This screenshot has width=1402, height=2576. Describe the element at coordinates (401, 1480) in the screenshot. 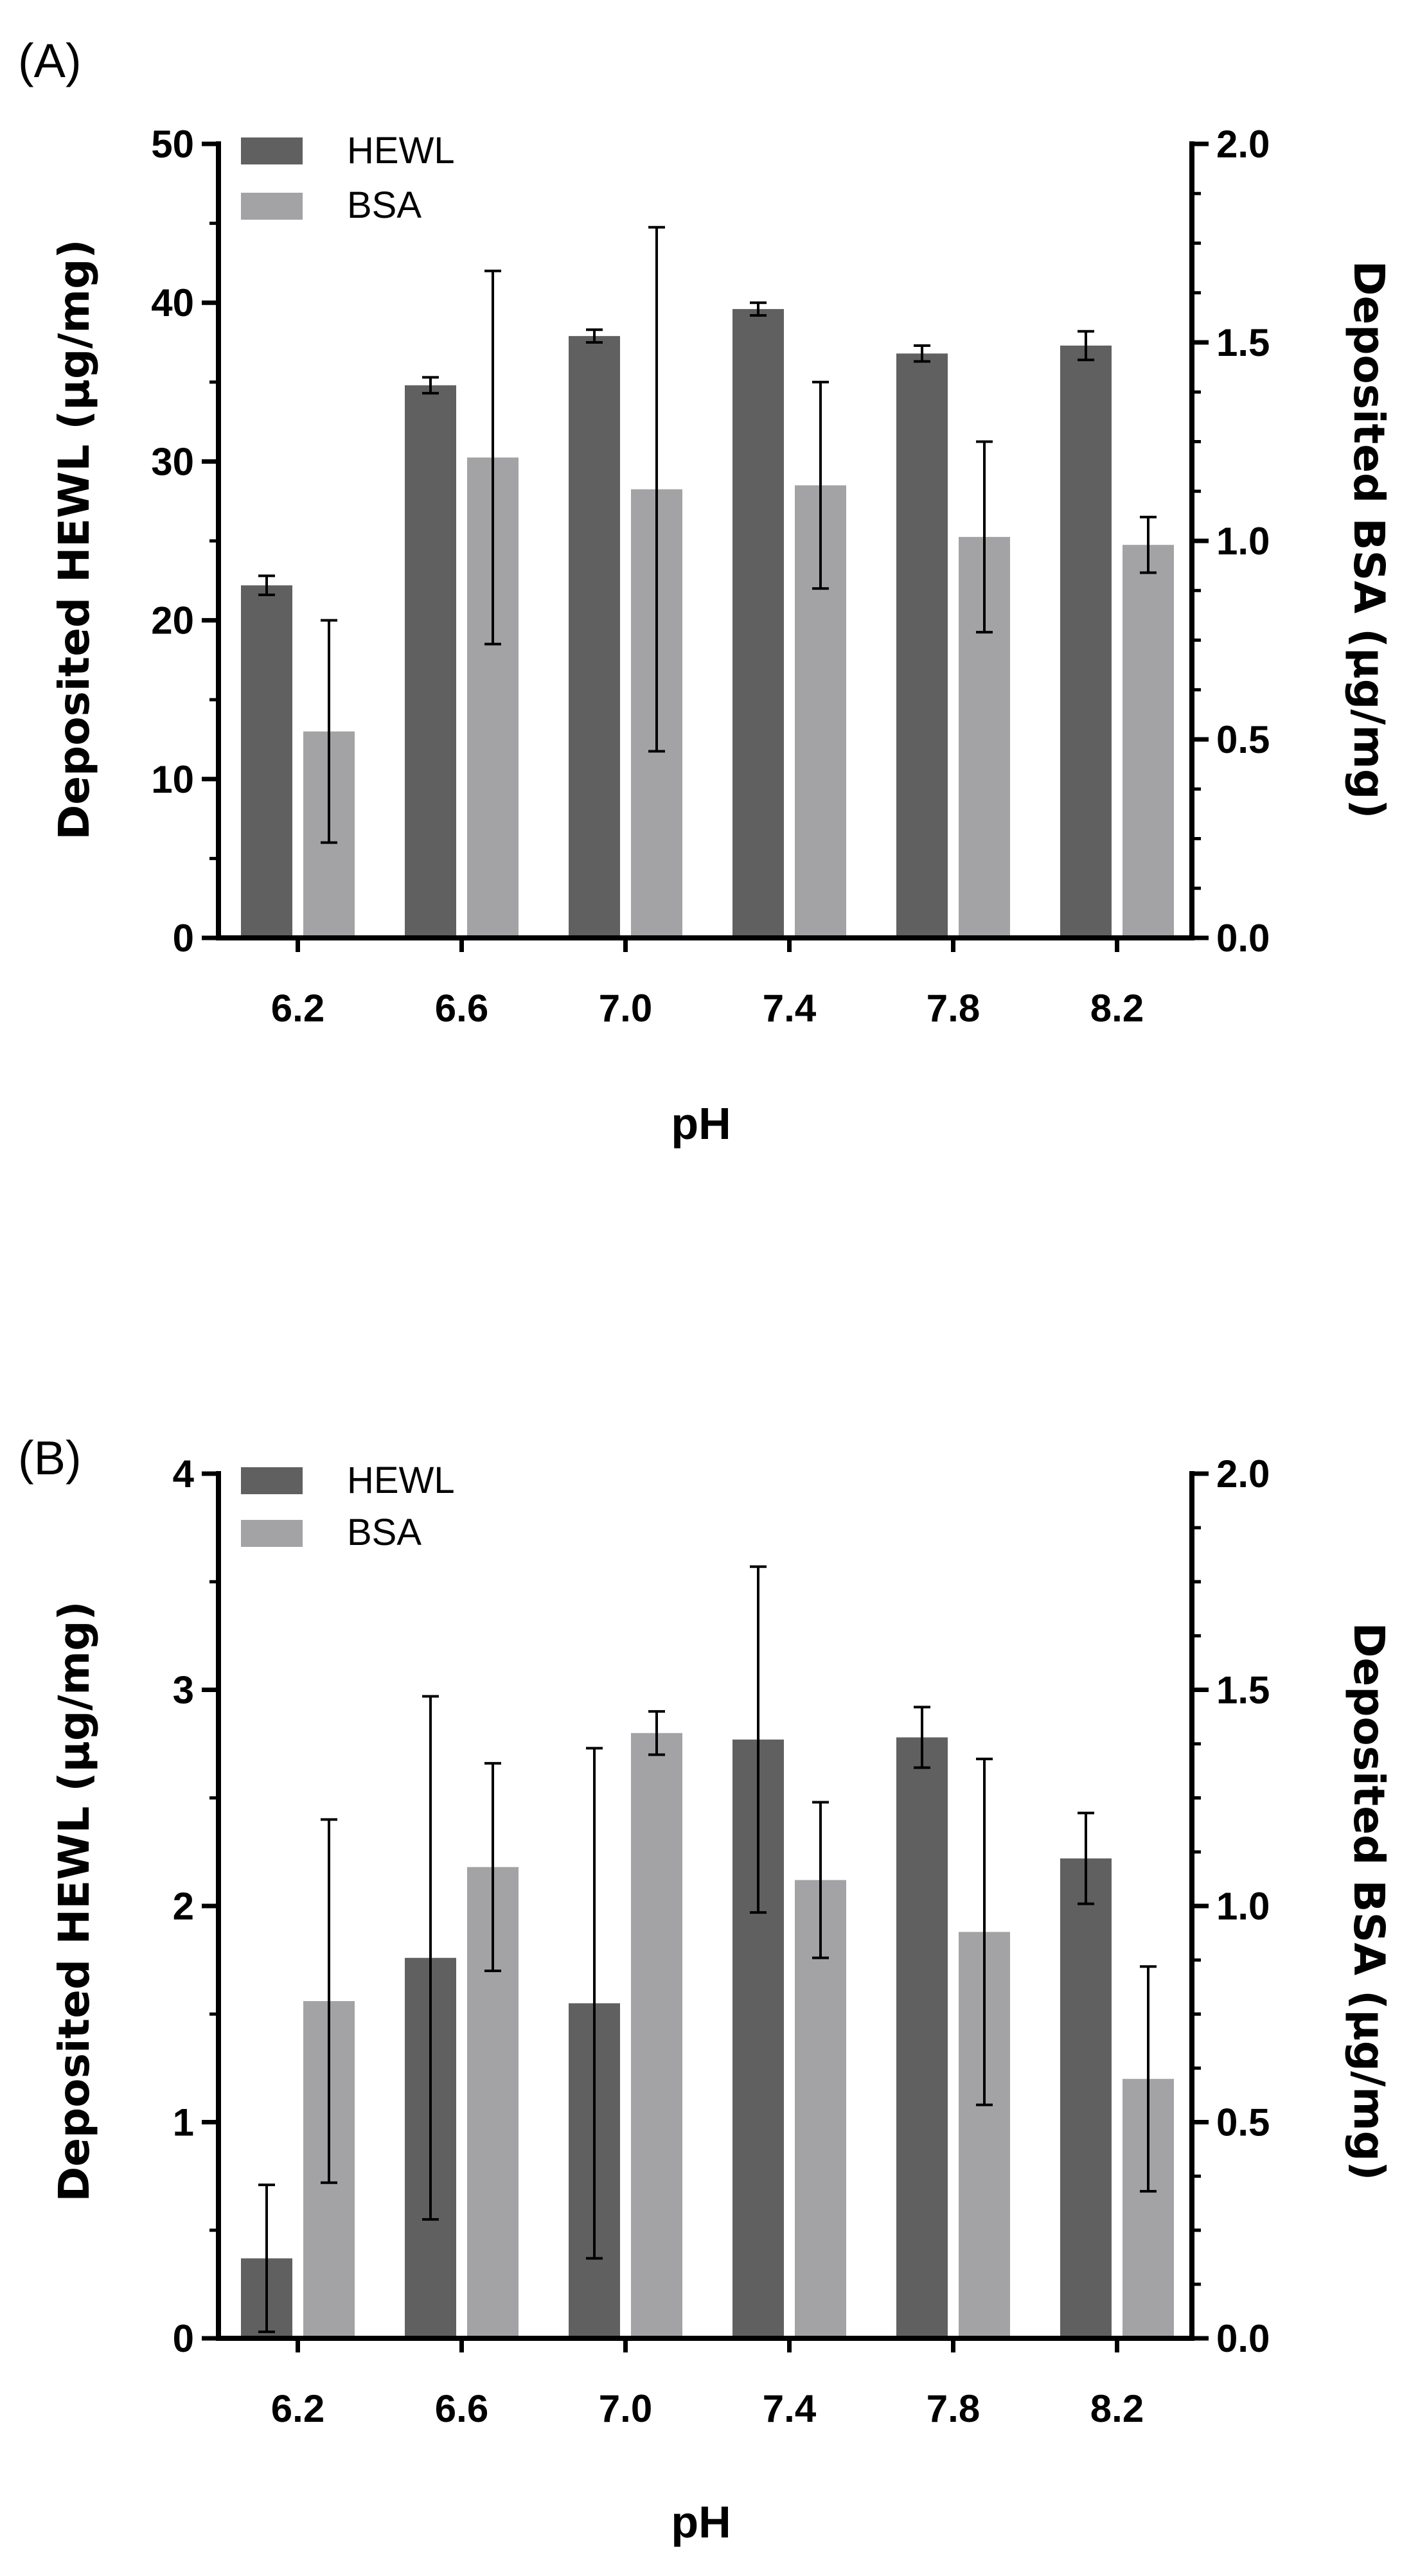

I see `panel-b-legend-hewl-label: HEWL` at that location.